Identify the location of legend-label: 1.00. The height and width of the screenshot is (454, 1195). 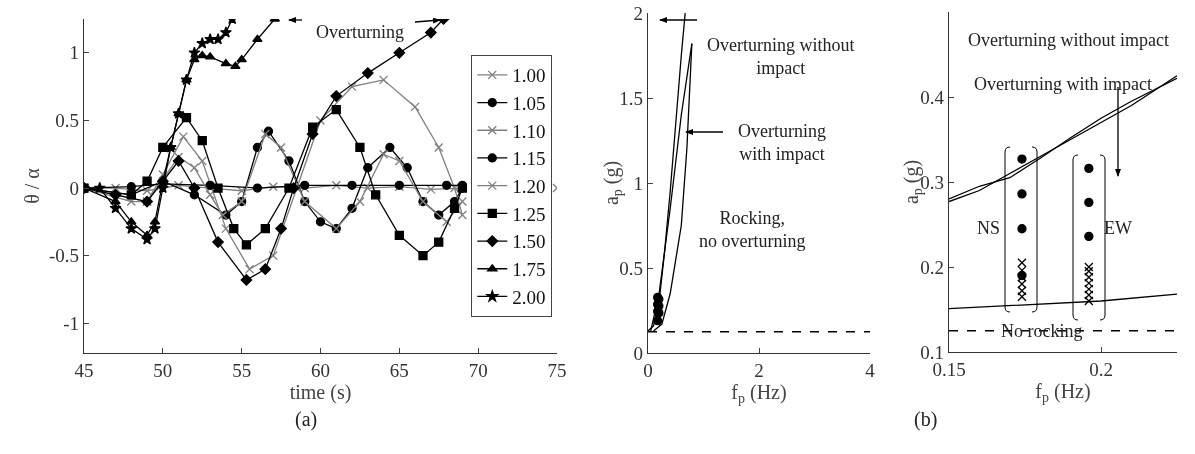
(529, 76).